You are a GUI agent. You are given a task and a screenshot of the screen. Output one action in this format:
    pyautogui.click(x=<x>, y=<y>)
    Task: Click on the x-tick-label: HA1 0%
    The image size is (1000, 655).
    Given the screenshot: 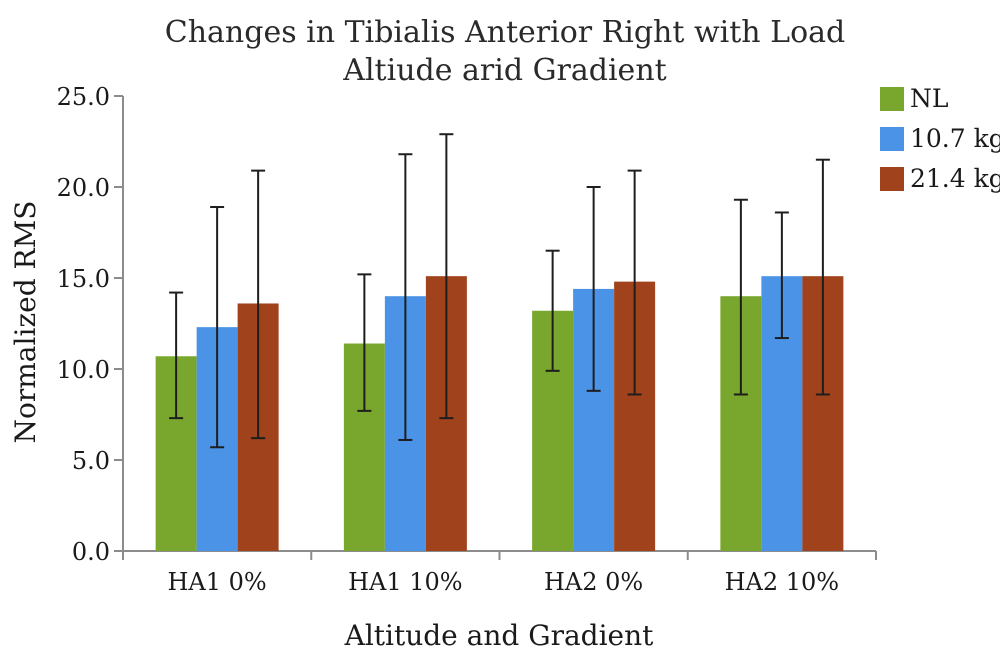 What is the action you would take?
    pyautogui.click(x=217, y=582)
    